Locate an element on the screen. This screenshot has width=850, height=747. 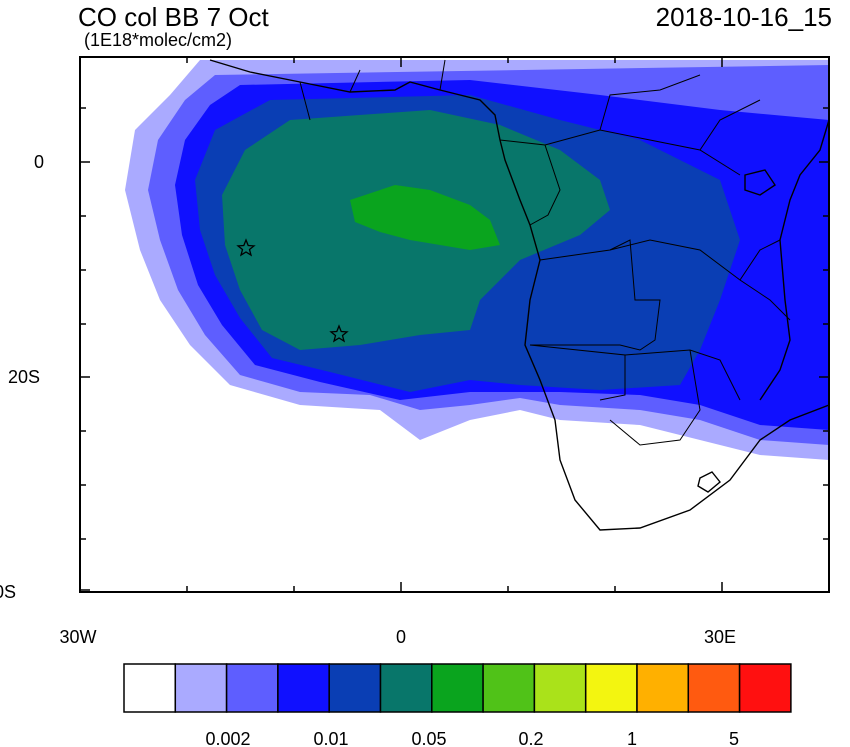
lon-label-30e: 30E is located at coordinates (720, 637).